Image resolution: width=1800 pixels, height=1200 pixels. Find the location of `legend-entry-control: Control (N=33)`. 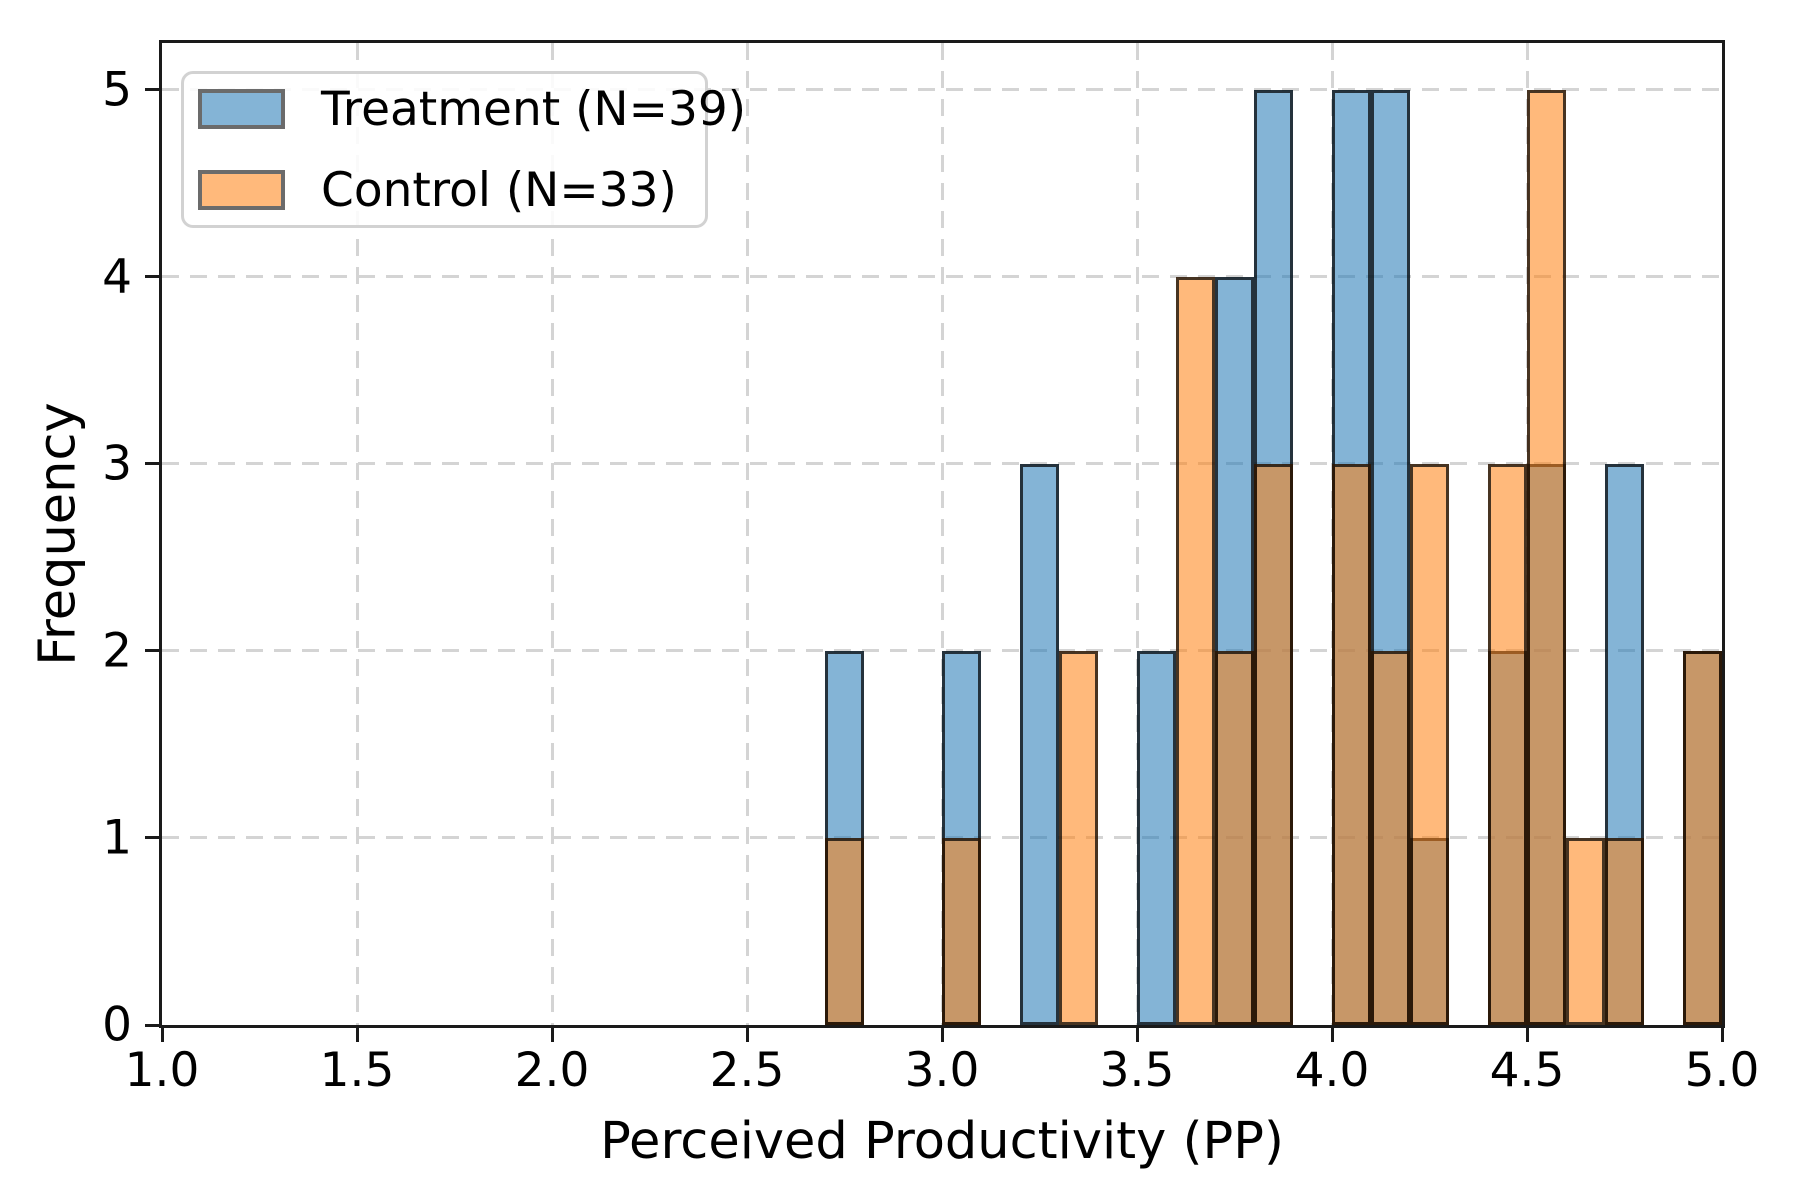

legend-entry-control: Control (N=33) is located at coordinates (451, 190).